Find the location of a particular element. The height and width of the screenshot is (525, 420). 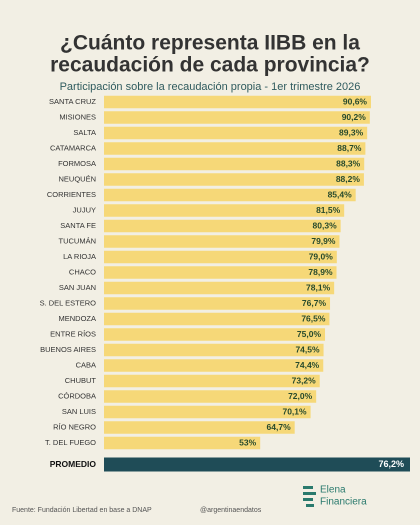

category-label: SANTA FE is located at coordinates (78, 225).